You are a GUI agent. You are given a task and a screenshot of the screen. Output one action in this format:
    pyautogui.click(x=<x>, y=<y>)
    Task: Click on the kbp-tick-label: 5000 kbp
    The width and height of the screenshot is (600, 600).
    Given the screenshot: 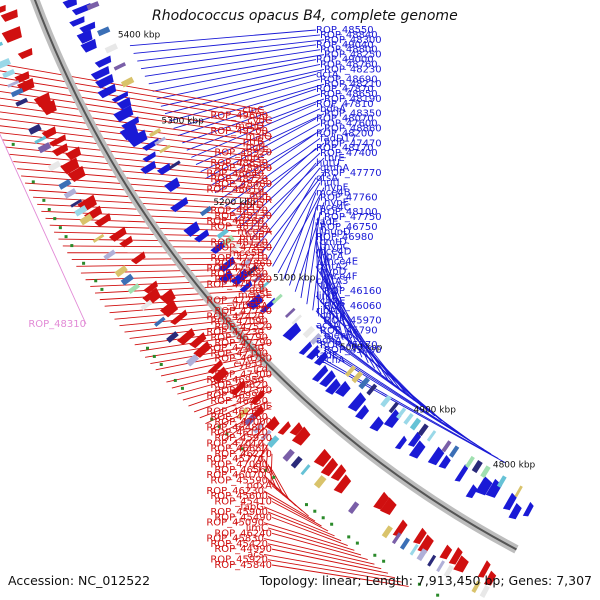 What is the action you would take?
    pyautogui.click(x=361, y=348)
    